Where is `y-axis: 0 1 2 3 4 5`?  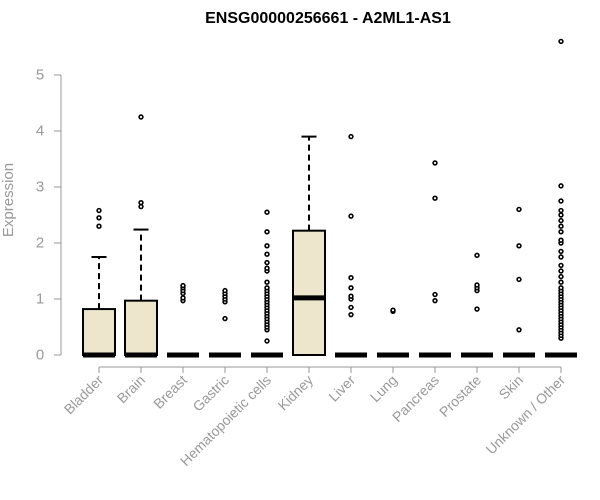 y-axis: 0 1 2 3 4 5 is located at coordinates (49, 215).